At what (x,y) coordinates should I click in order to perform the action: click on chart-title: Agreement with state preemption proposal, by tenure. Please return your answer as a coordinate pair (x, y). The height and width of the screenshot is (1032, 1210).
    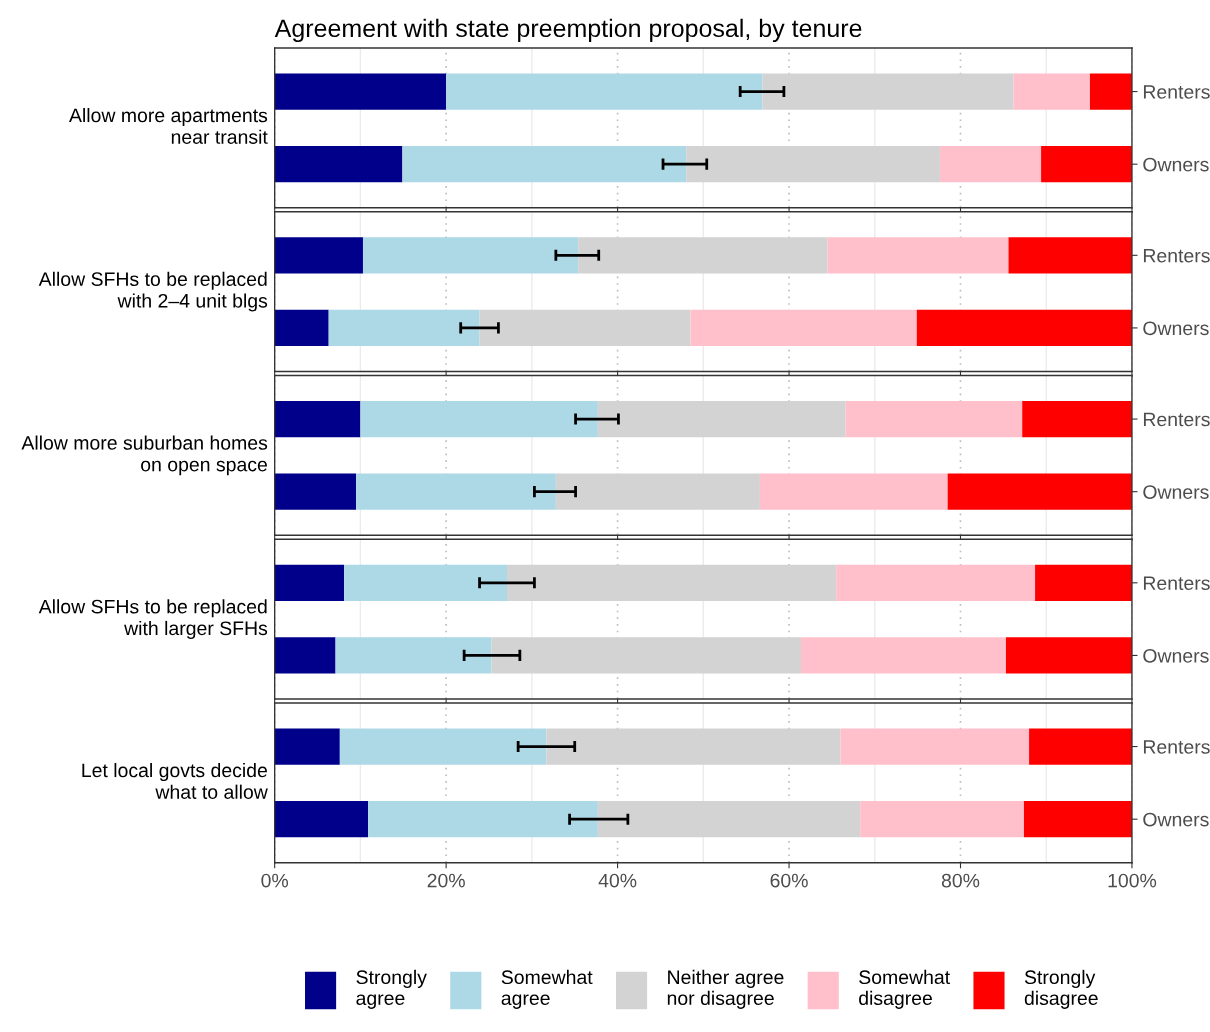
    Looking at the image, I should click on (568, 30).